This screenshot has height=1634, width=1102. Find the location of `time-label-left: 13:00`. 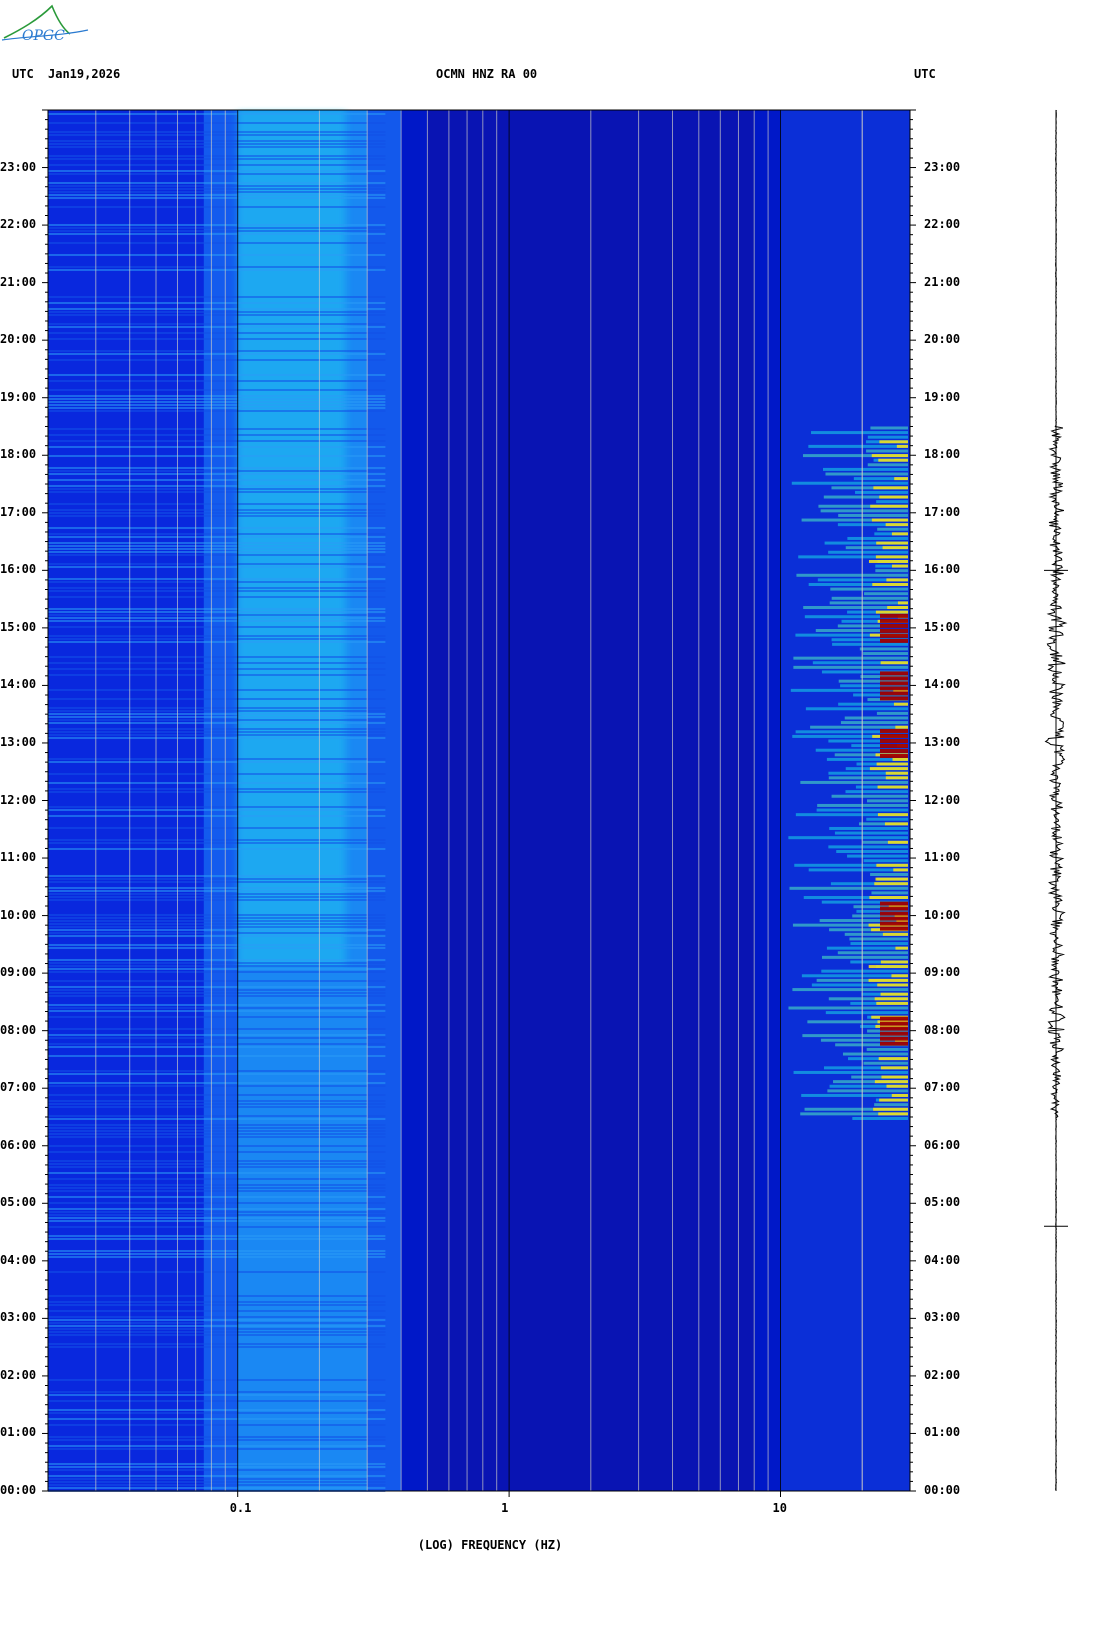

time-label-left: 13:00 is located at coordinates (18, 741).